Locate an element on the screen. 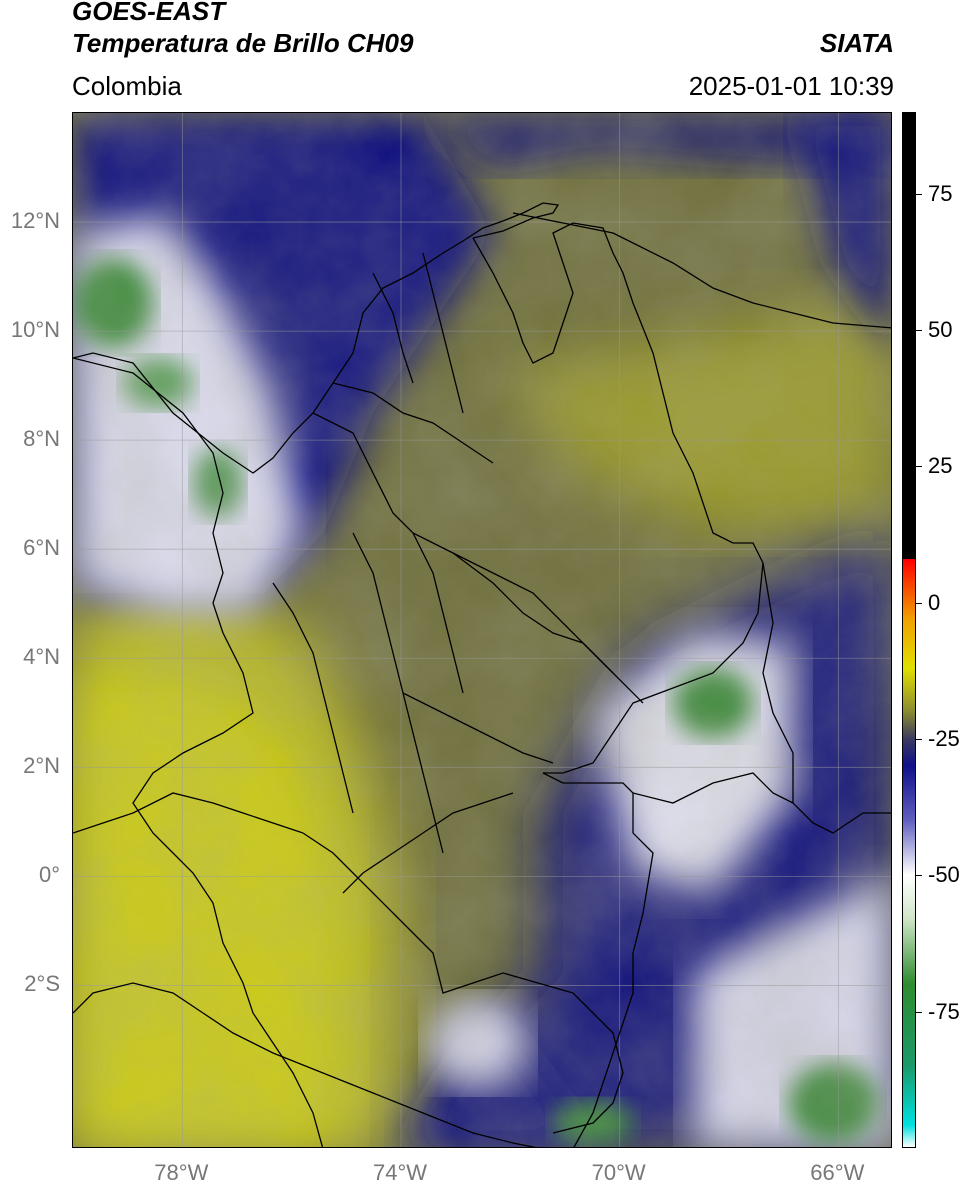 This screenshot has width=966, height=1190. coastline-caribbean is located at coordinates (316, 338).